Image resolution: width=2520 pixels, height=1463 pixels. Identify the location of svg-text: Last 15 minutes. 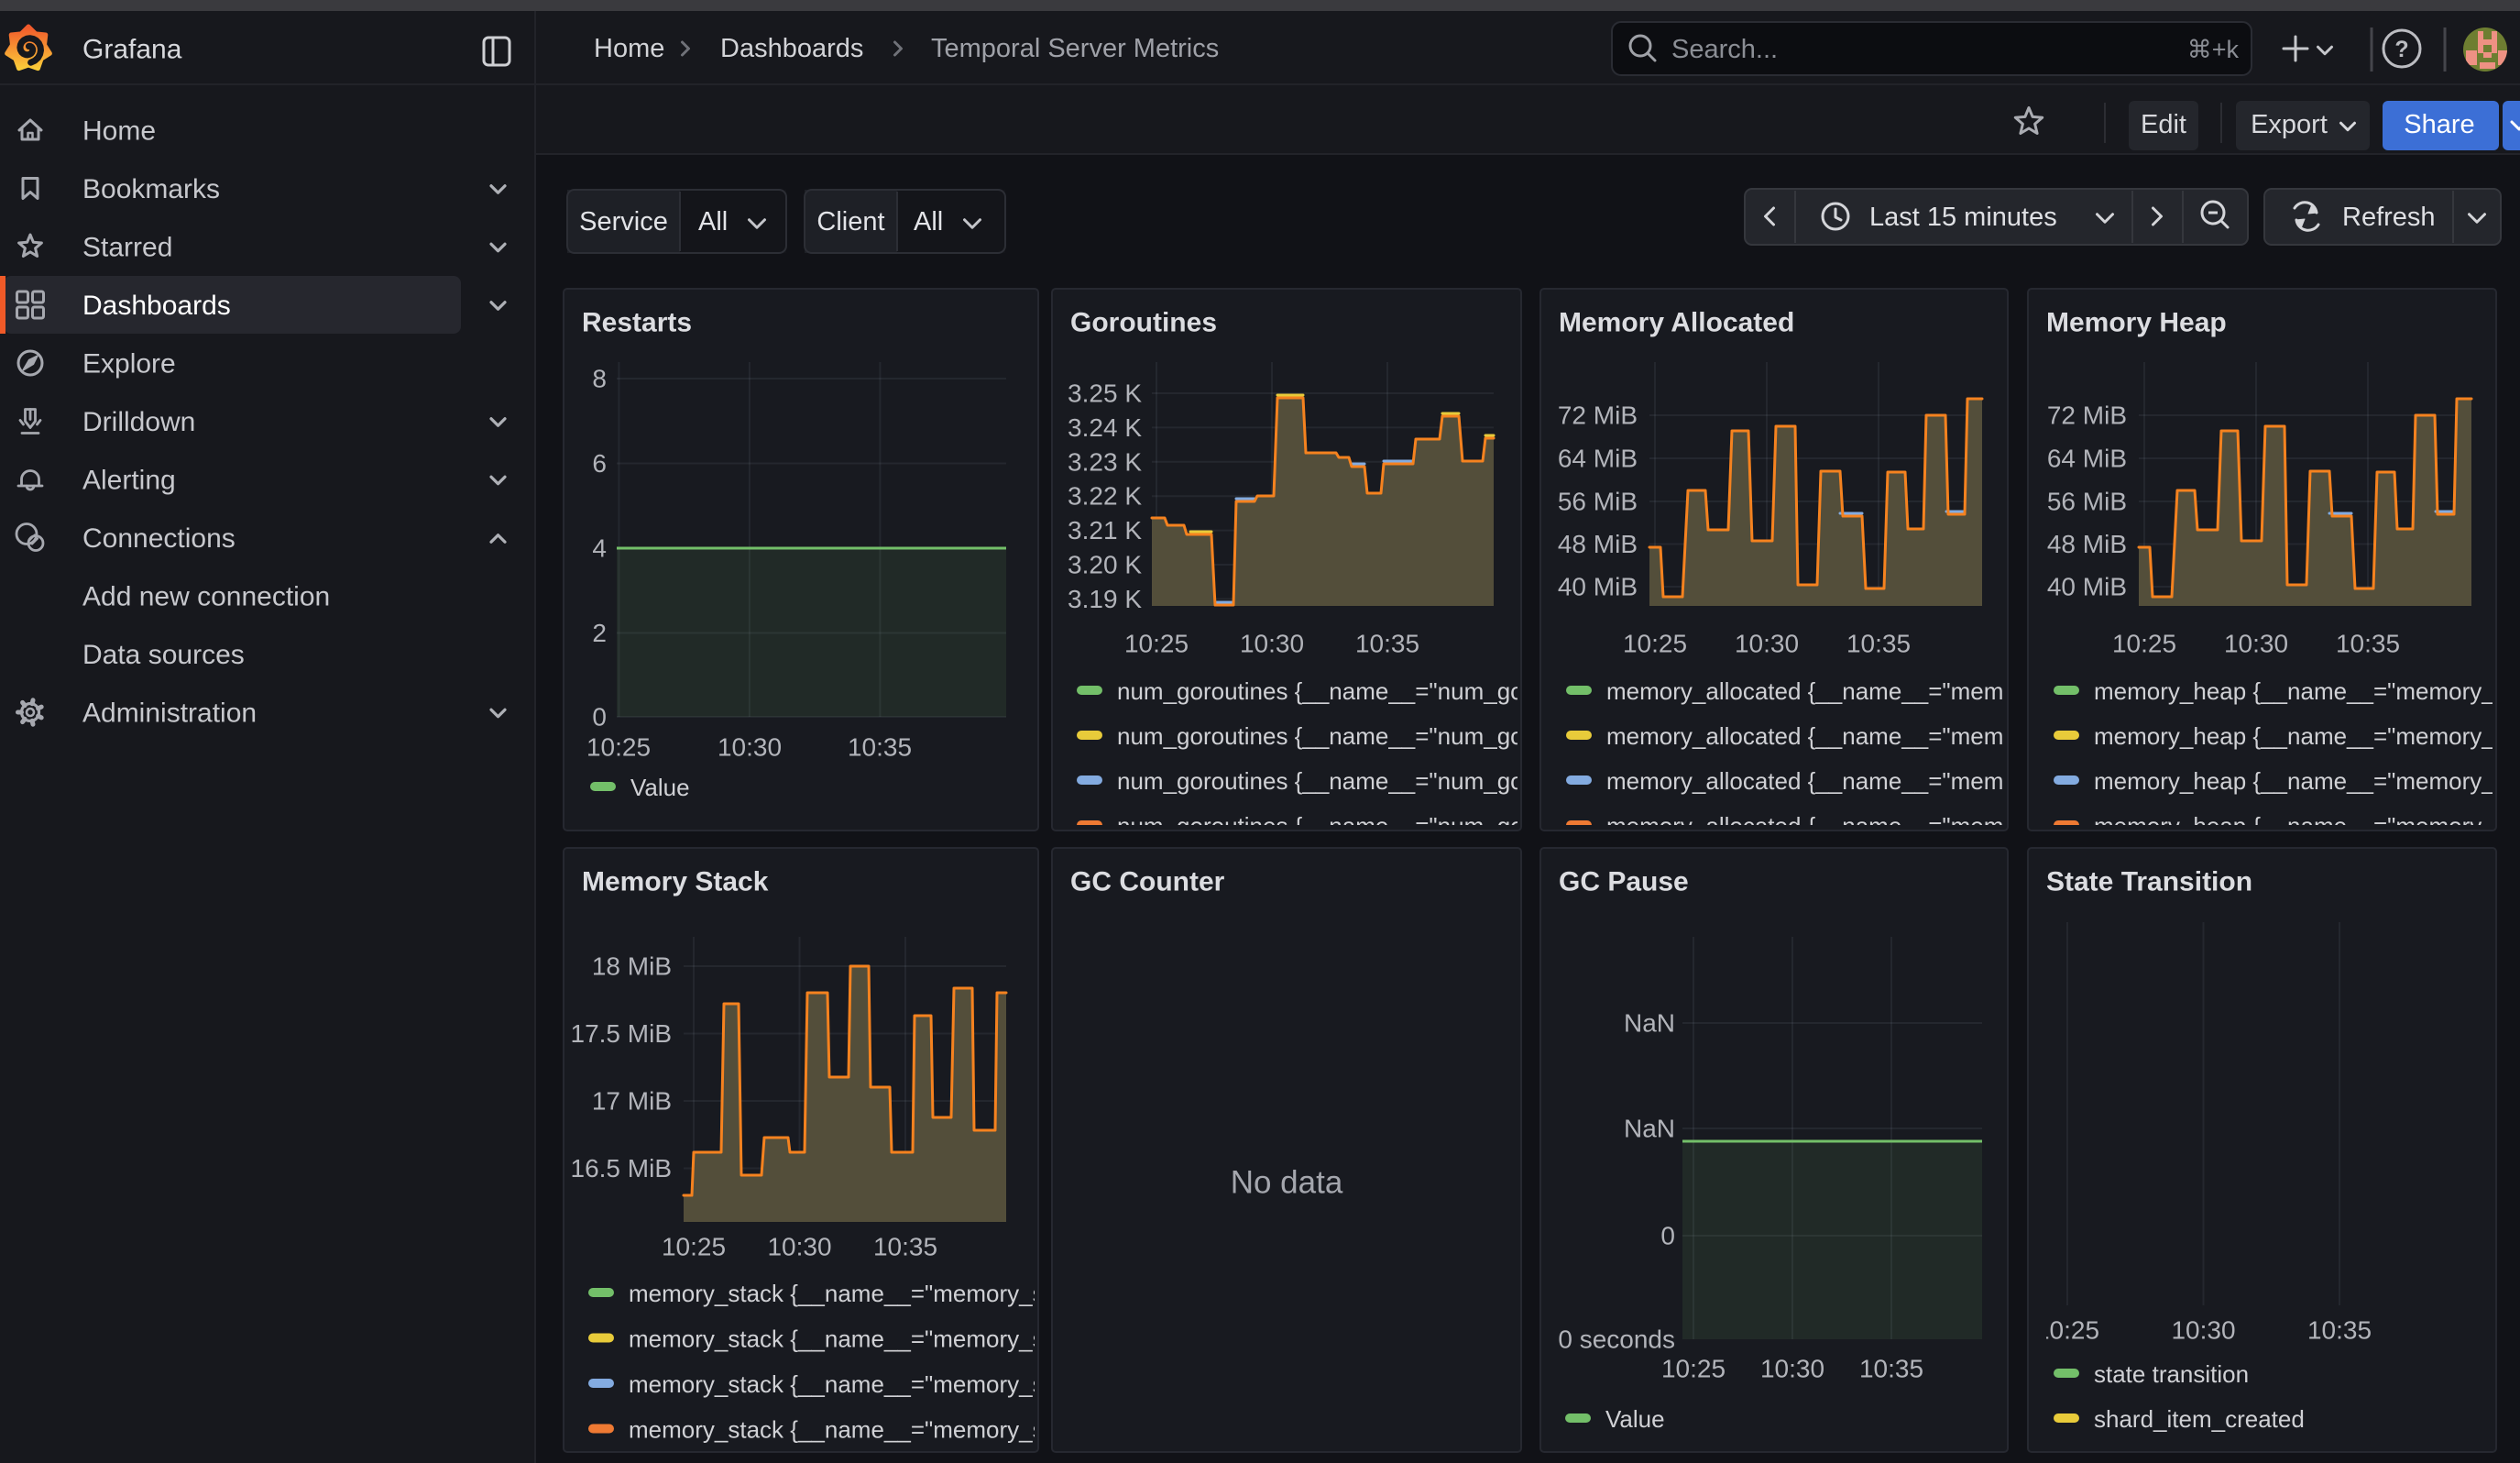
(1963, 217).